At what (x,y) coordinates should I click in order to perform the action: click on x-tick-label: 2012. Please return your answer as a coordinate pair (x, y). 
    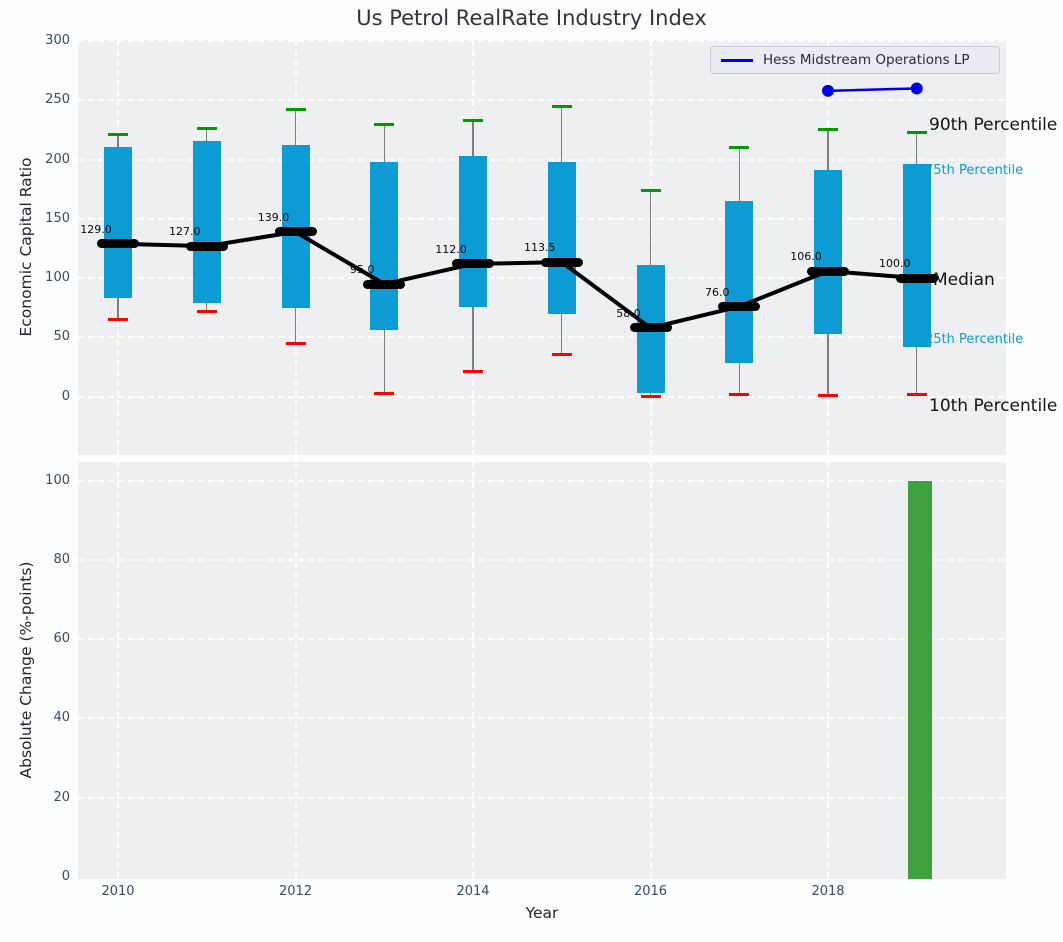
    Looking at the image, I should click on (295, 891).